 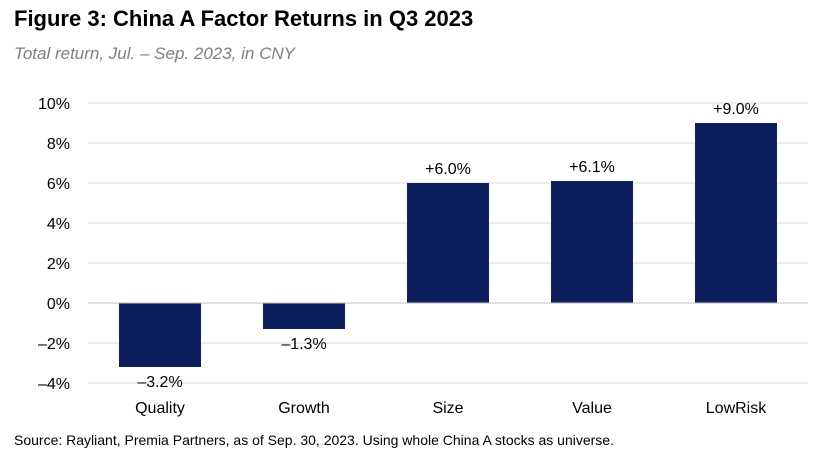 What do you see at coordinates (592, 242) in the screenshot?
I see `bar-value` at bounding box center [592, 242].